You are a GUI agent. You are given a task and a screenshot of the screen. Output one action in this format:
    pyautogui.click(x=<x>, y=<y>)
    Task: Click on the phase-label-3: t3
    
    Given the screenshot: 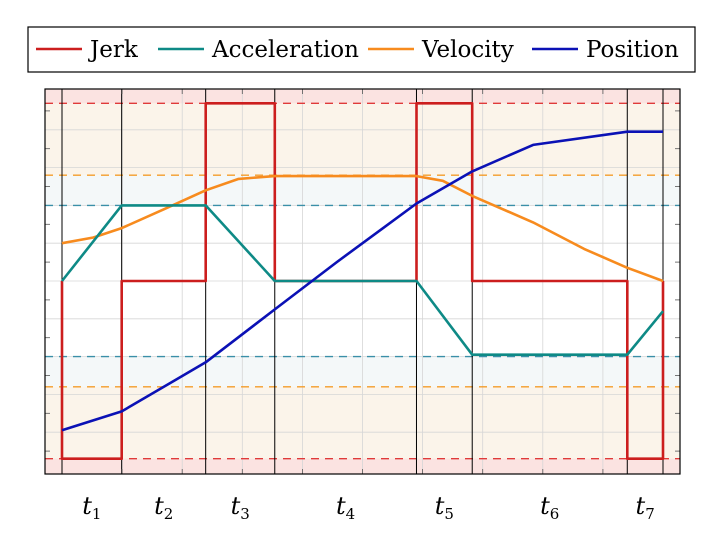 What is the action you would take?
    pyautogui.click(x=240, y=507)
    